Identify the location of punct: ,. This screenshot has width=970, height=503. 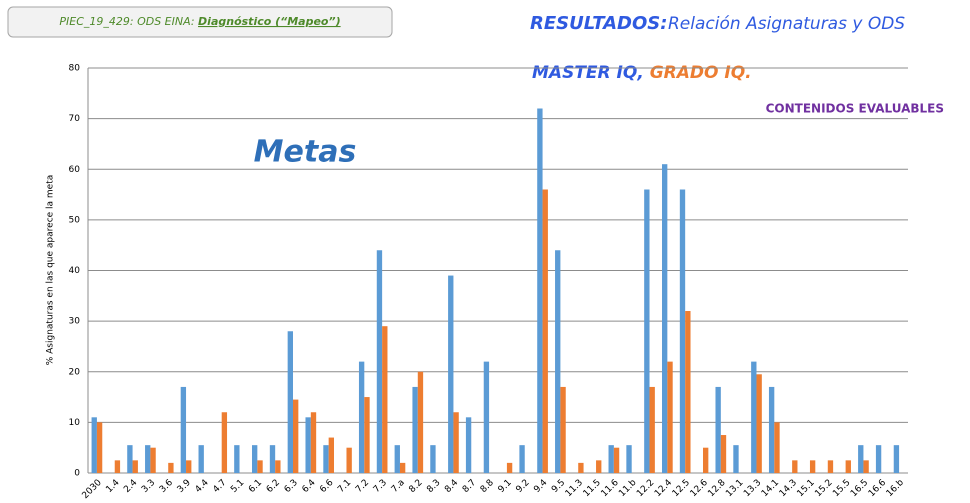
(639, 73).